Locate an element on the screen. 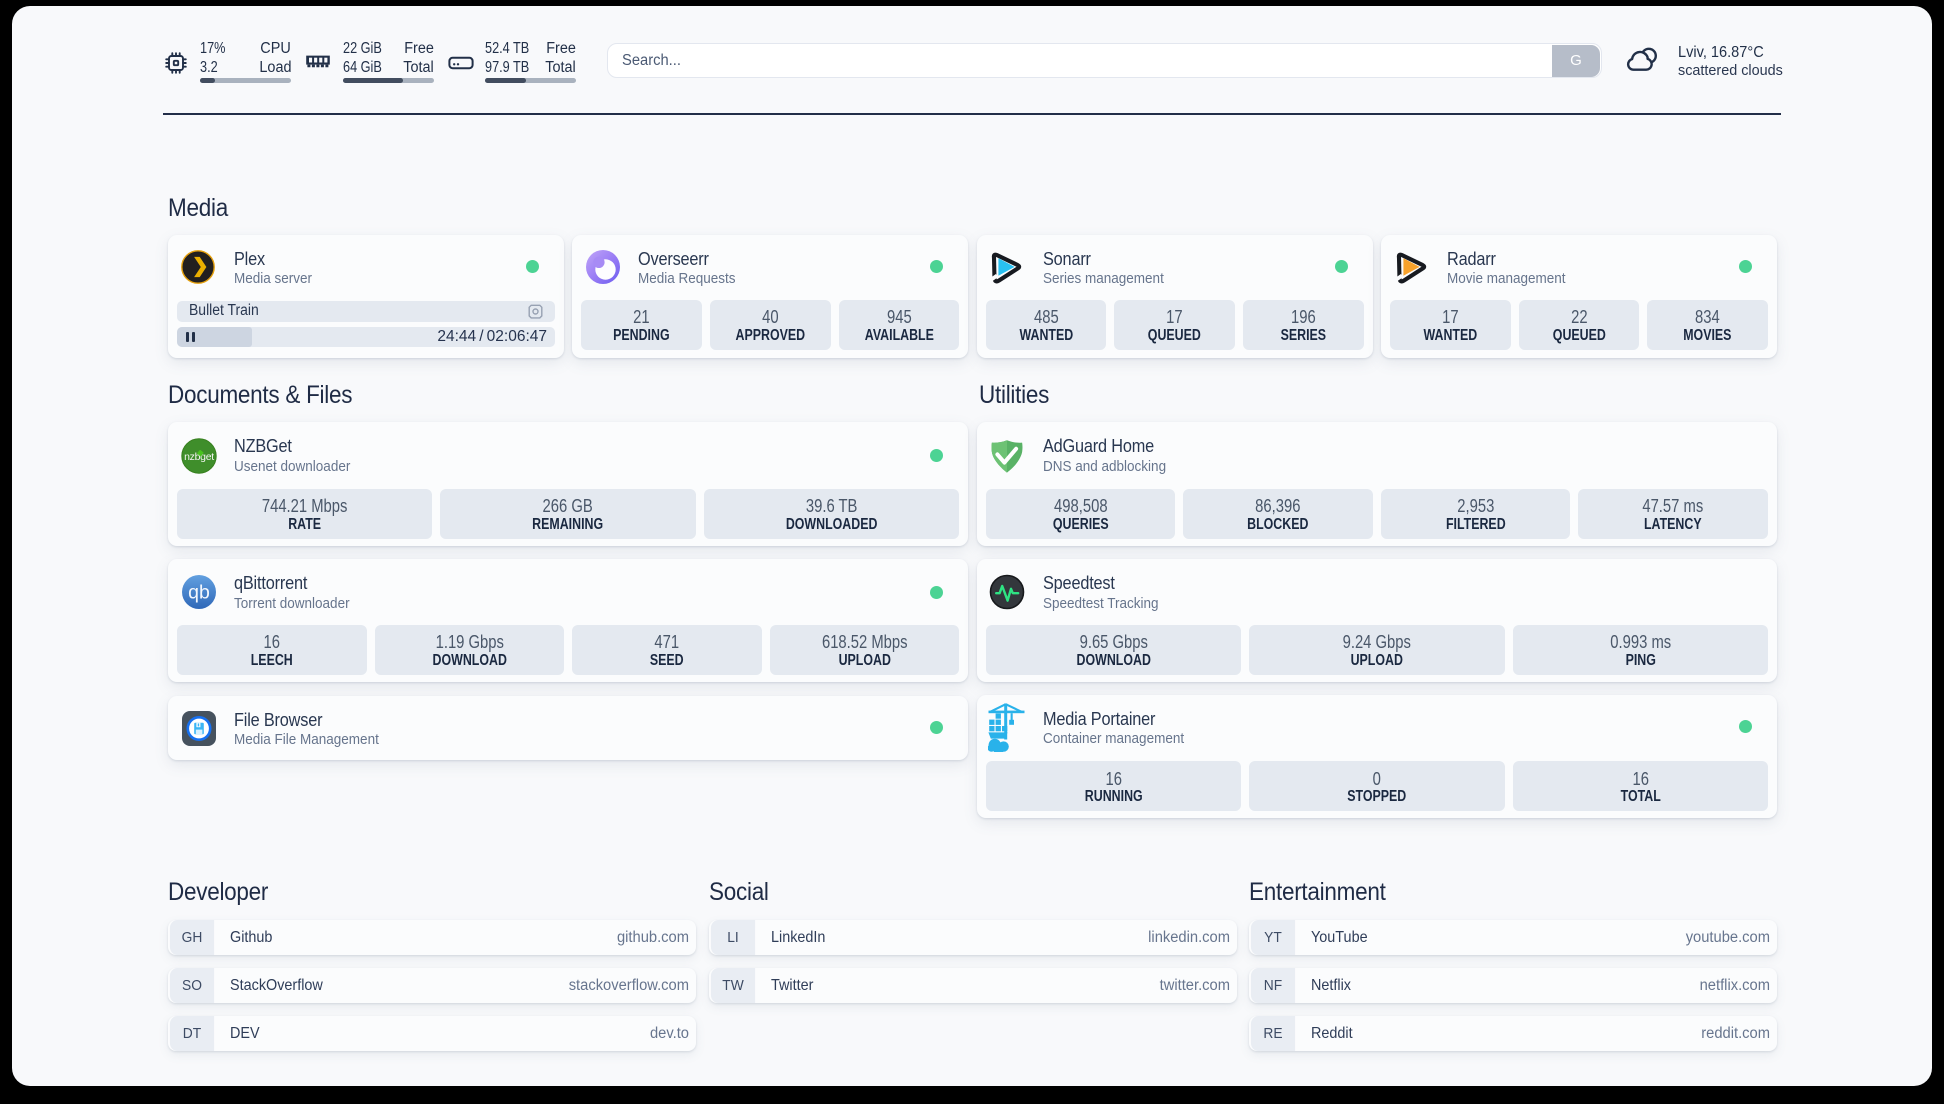 This screenshot has width=1944, height=1104. svg-text: qb is located at coordinates (199, 593).